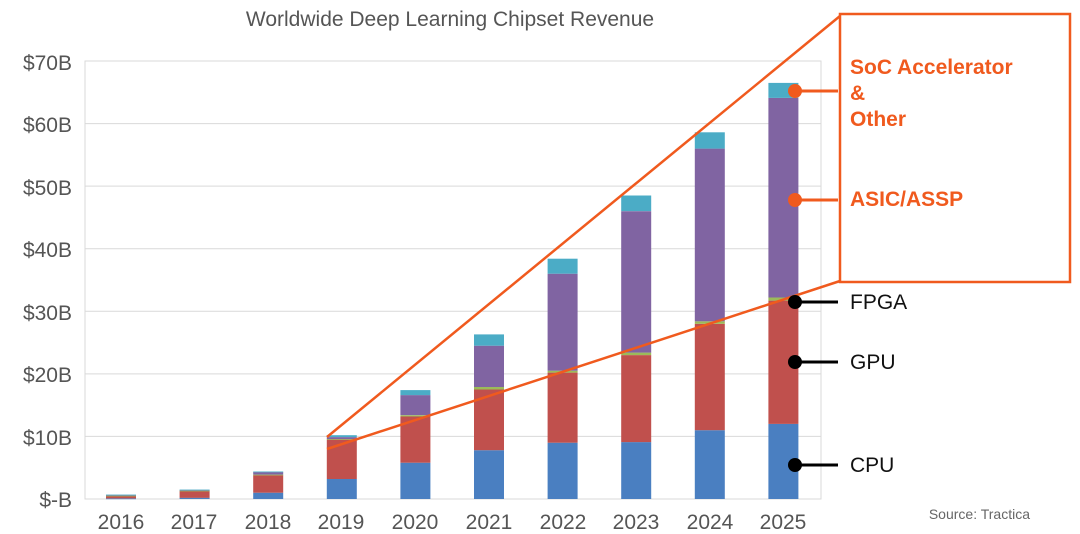  Describe the element at coordinates (47, 188) in the screenshot. I see `y-tick-label: $50B` at that location.